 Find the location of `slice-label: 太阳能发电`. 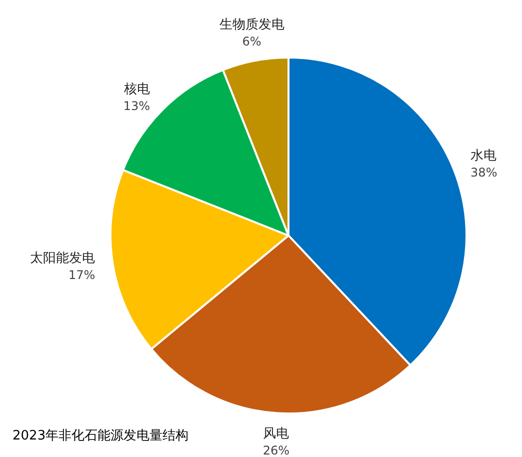

slice-label: 太阳能发电 is located at coordinates (63, 258).